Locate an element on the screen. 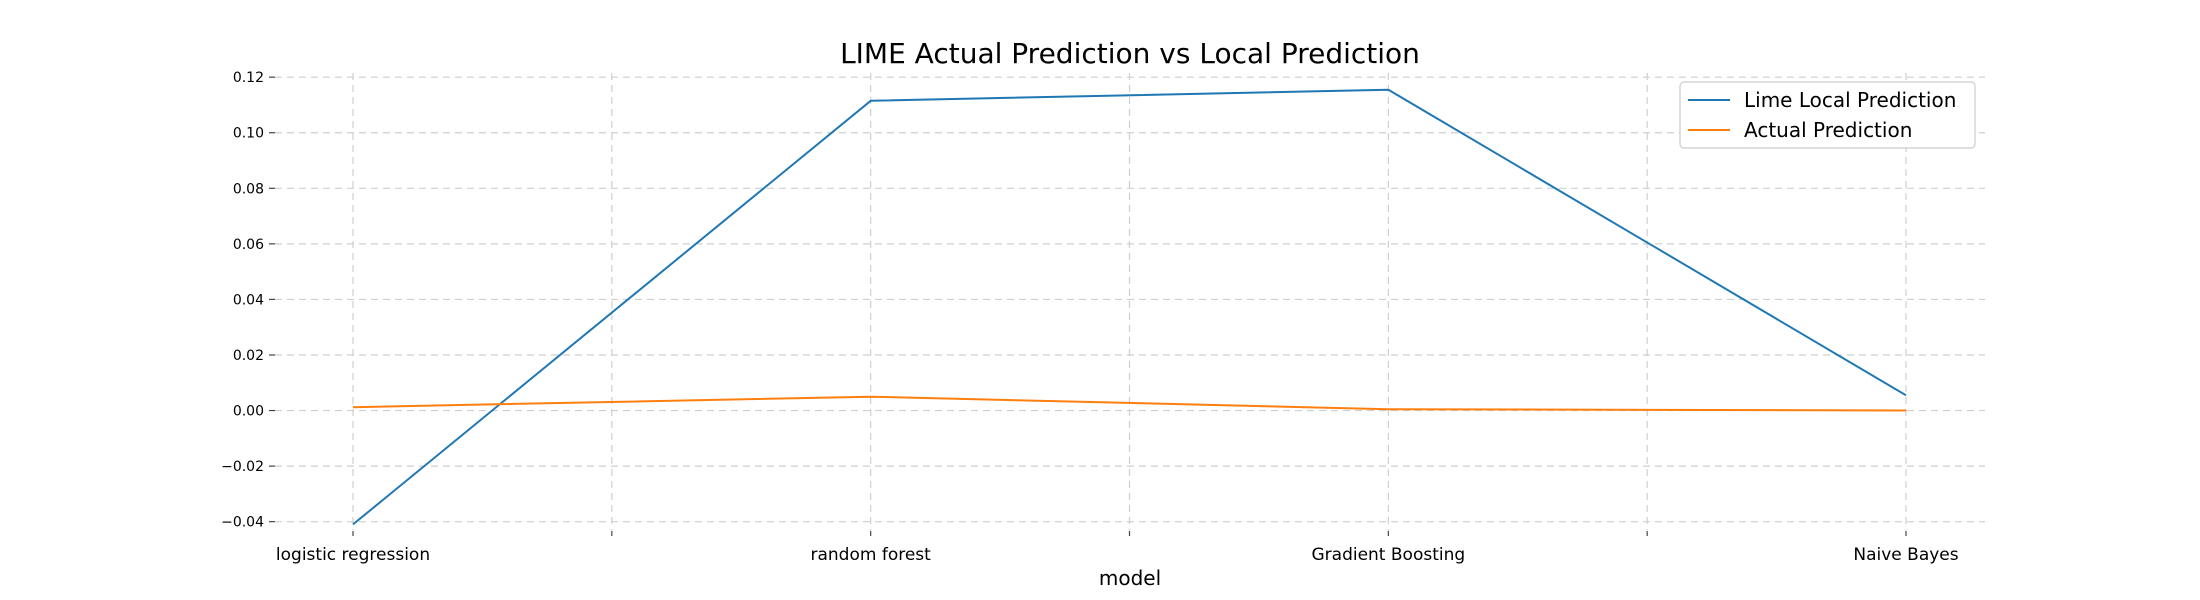 The image size is (2200, 600). y-tick-label: −0.02 is located at coordinates (242, 467).